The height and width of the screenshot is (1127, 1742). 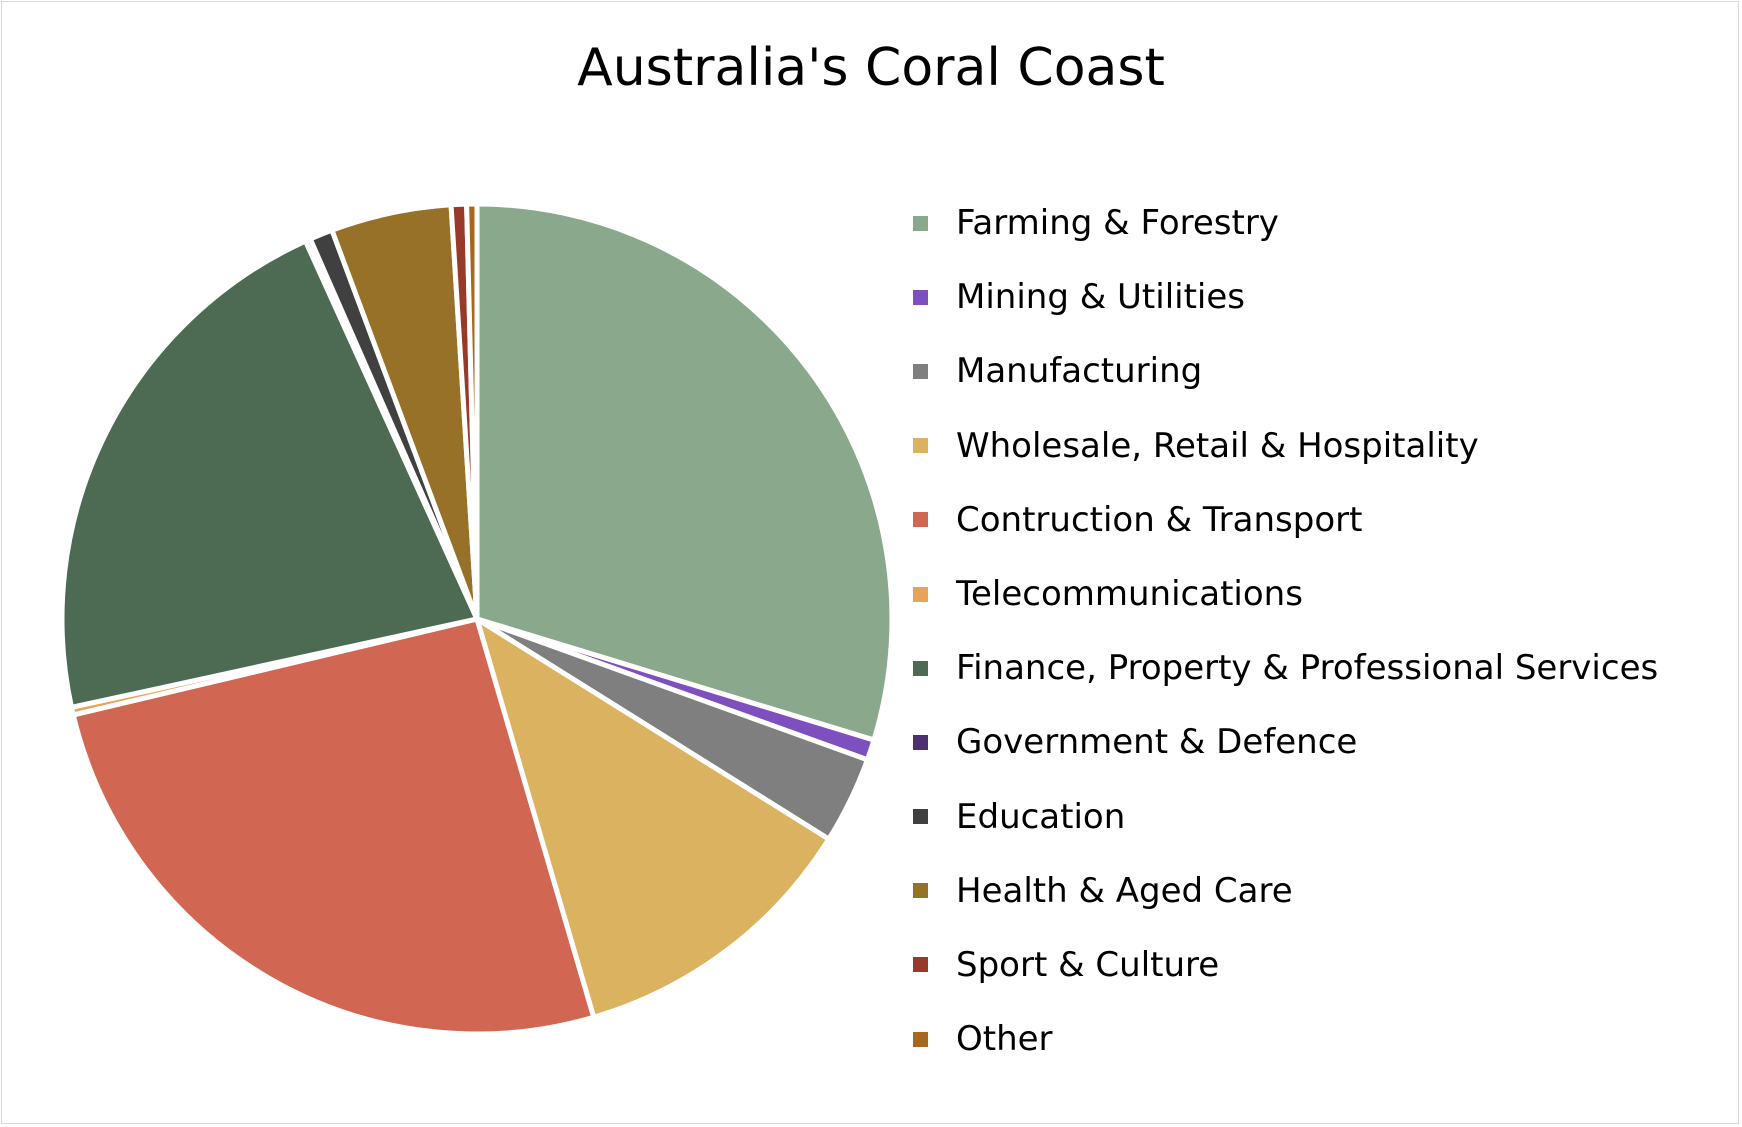 I want to click on legend-item: Sport & Culture, so click(x=1285, y=965).